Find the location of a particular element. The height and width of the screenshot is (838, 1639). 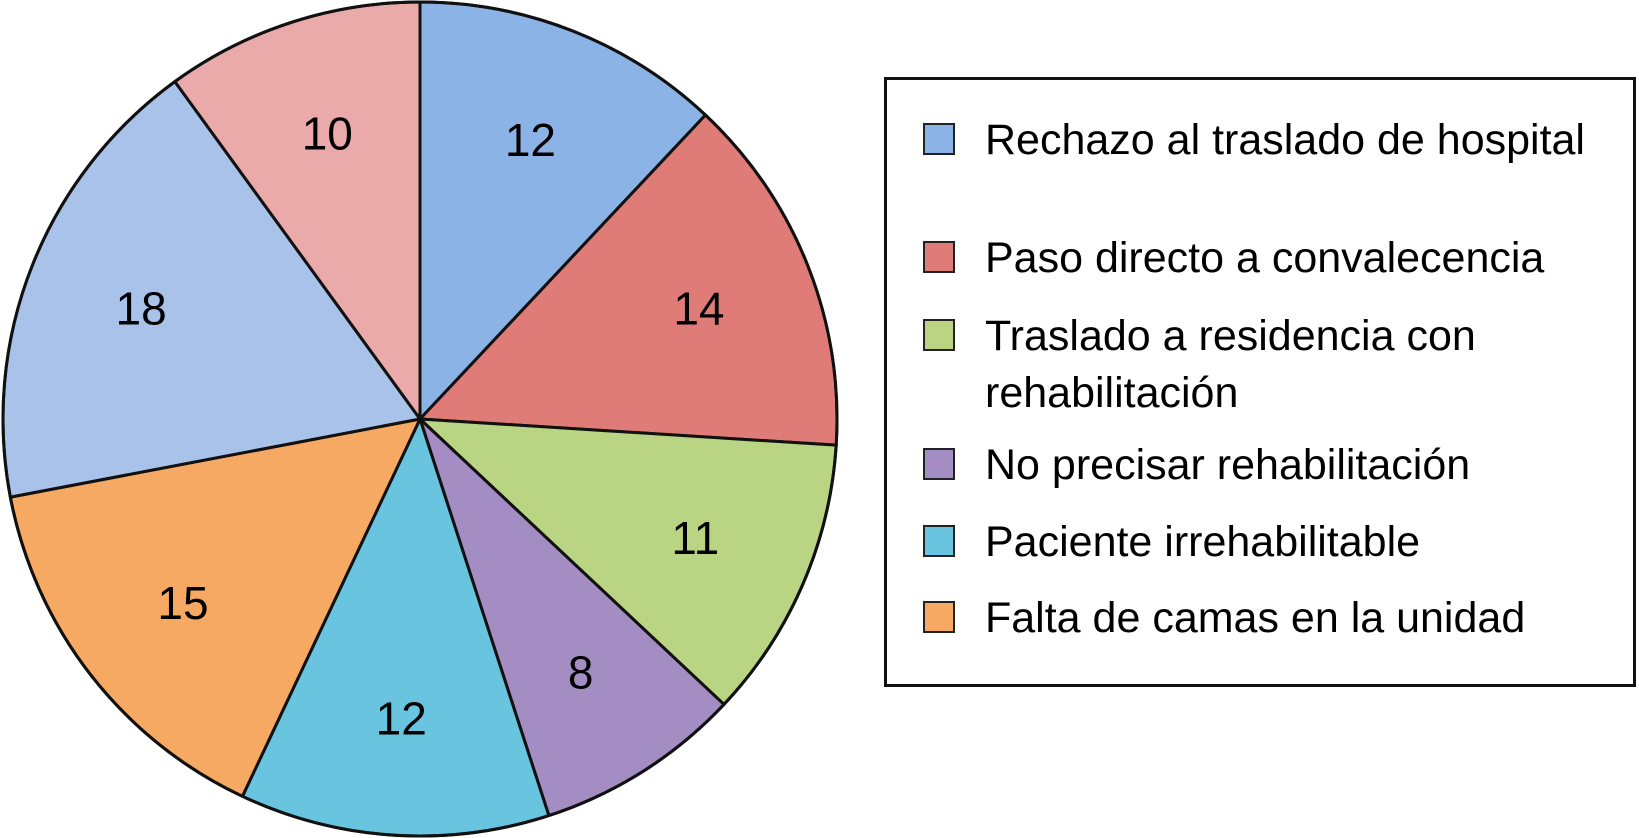

pie-slice-label-1: 12 is located at coordinates (530, 140).